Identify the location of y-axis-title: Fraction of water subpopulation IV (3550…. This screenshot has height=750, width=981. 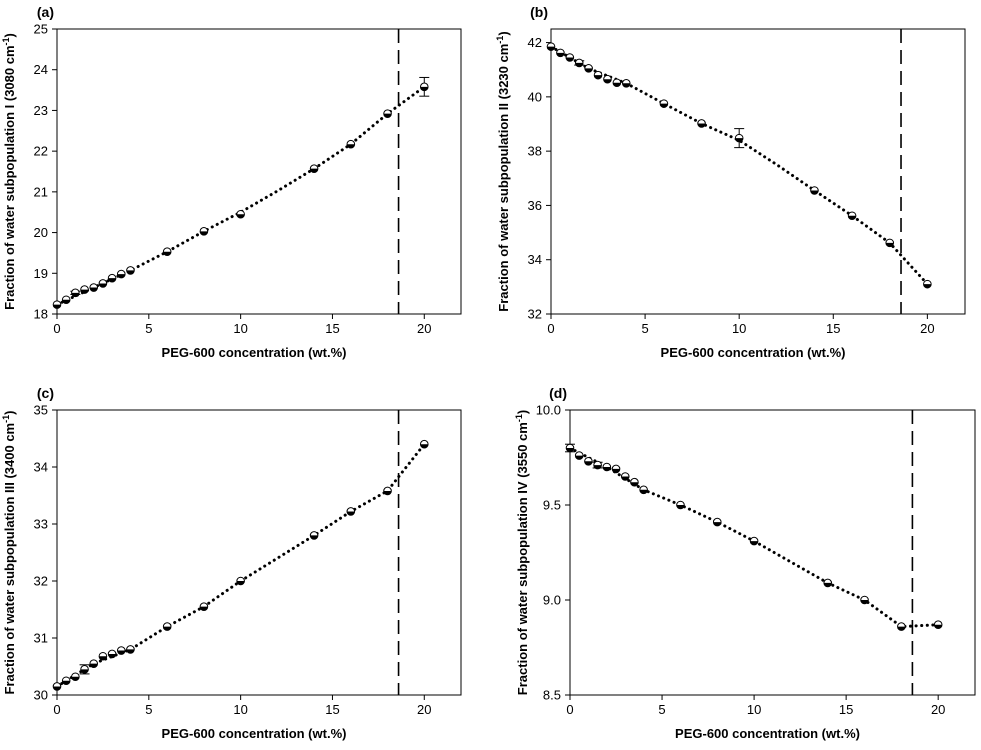
(522, 552).